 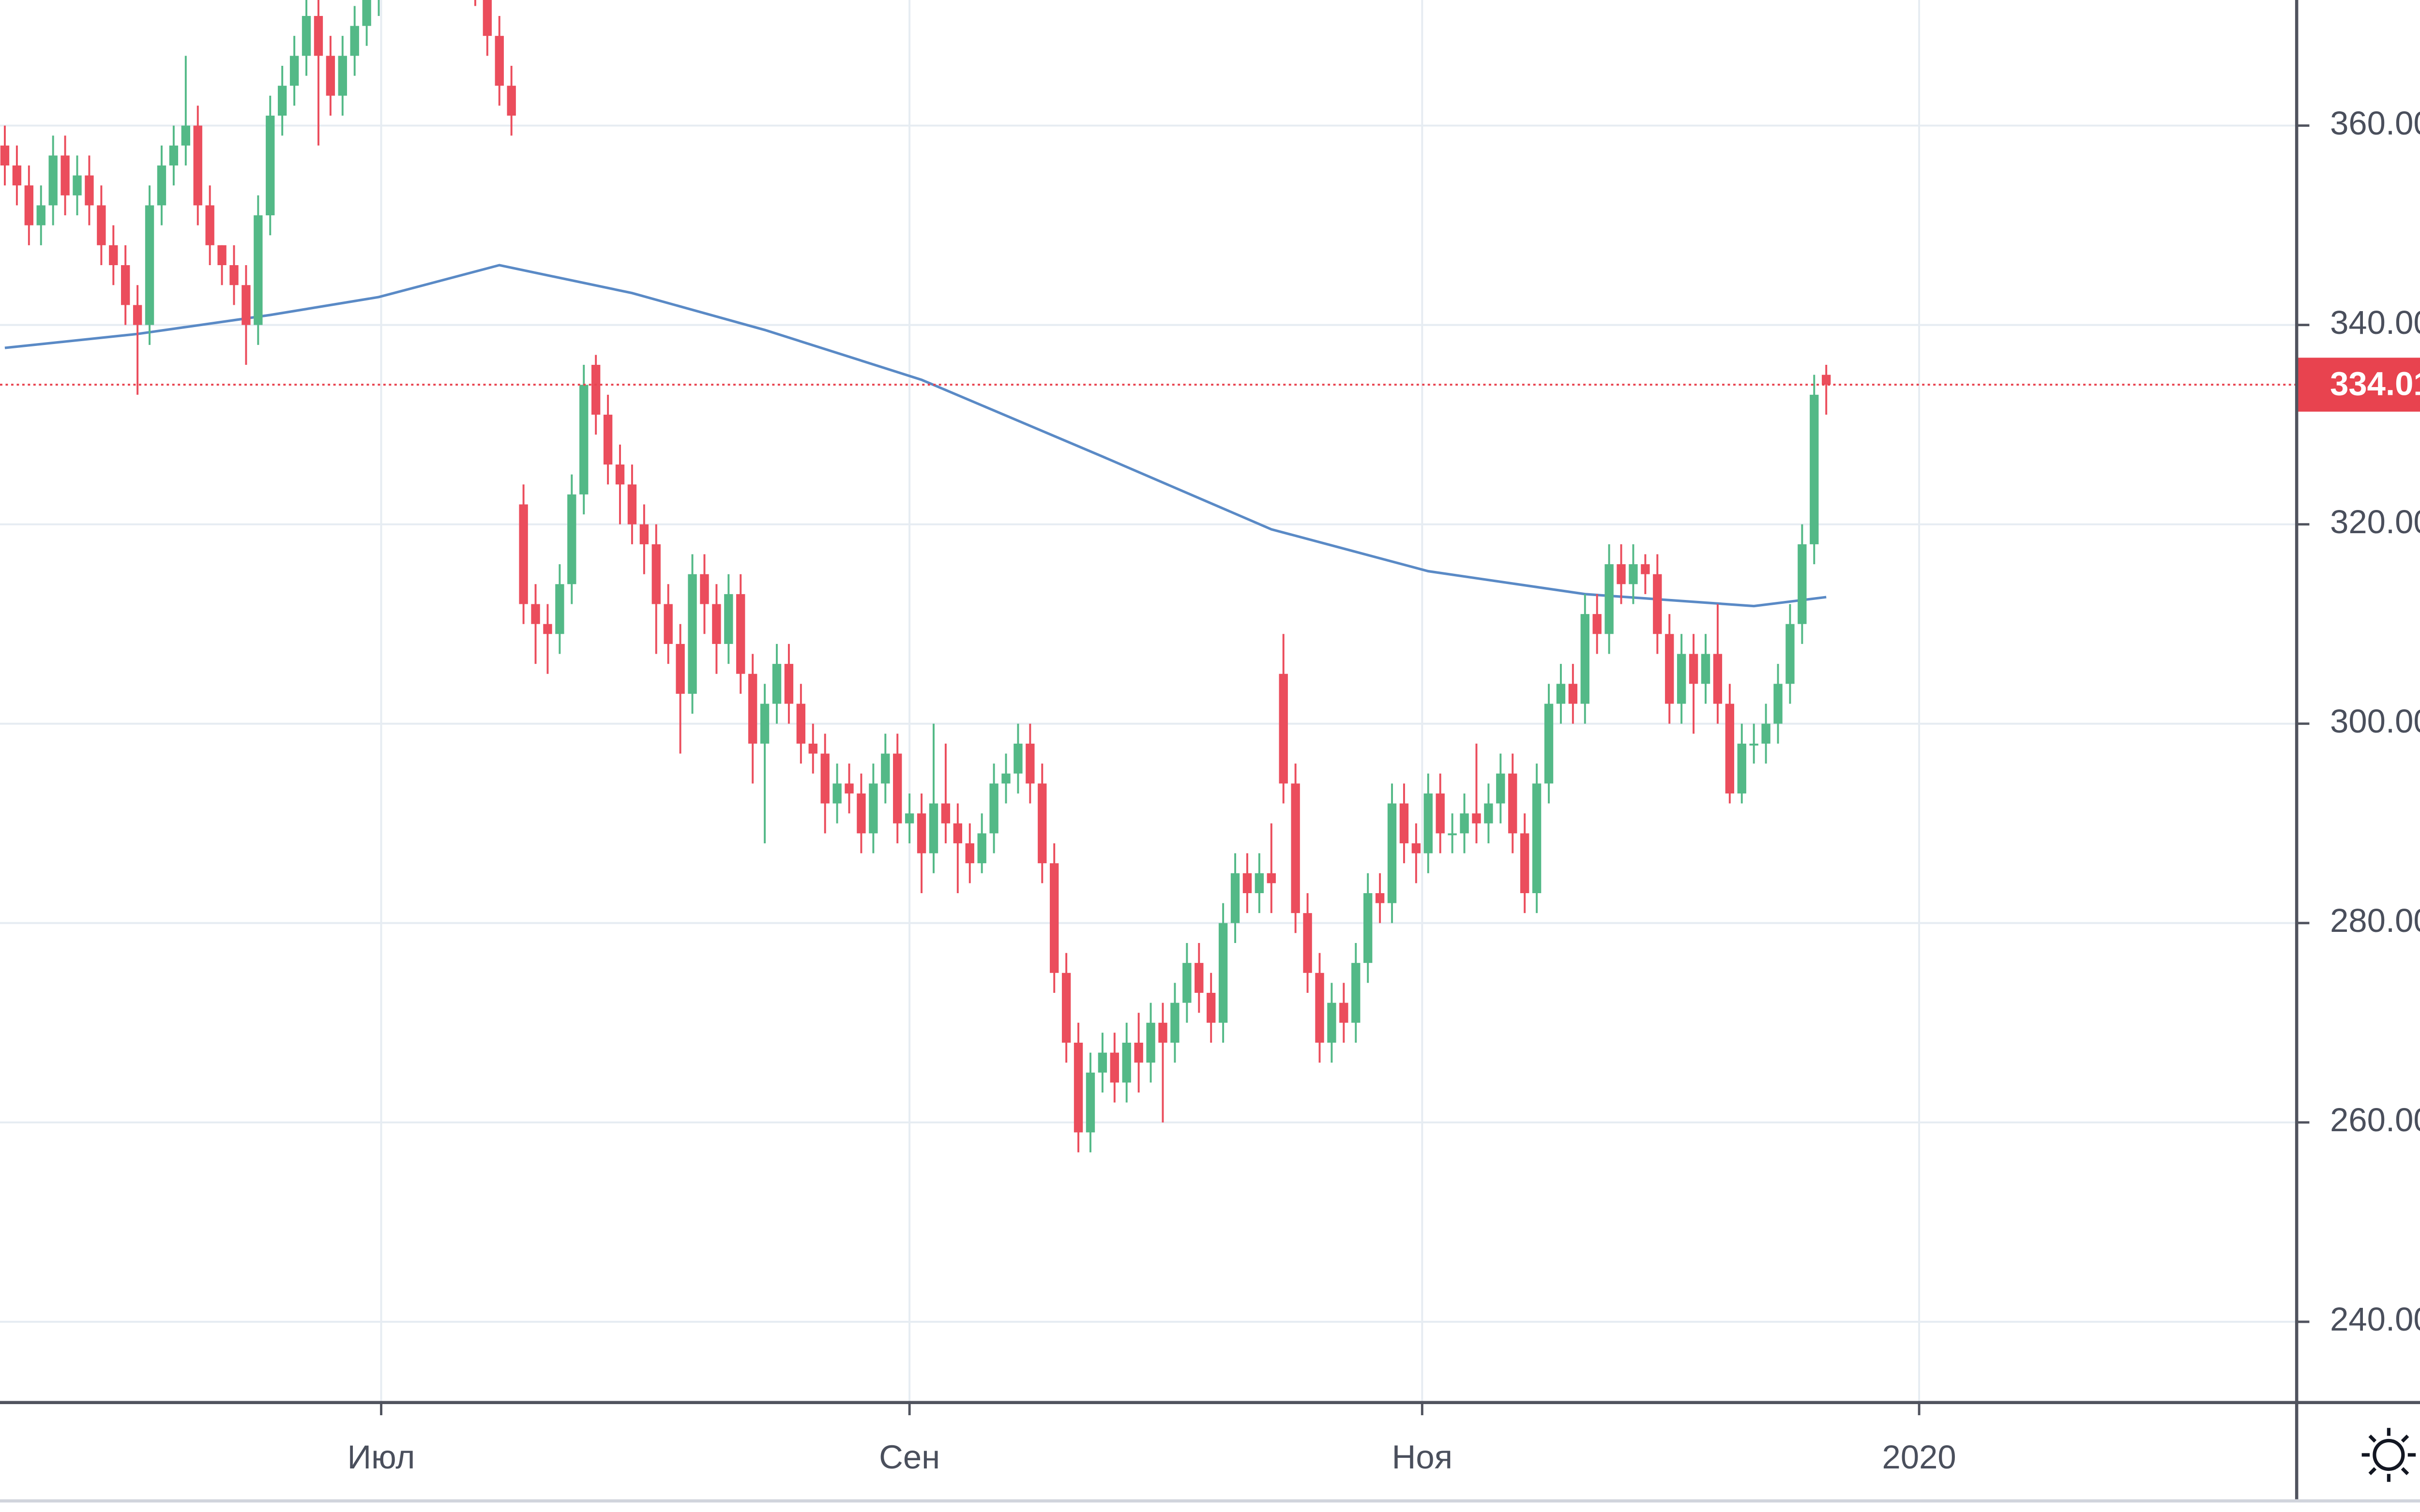 I want to click on last-price-badge, so click(x=2359, y=385).